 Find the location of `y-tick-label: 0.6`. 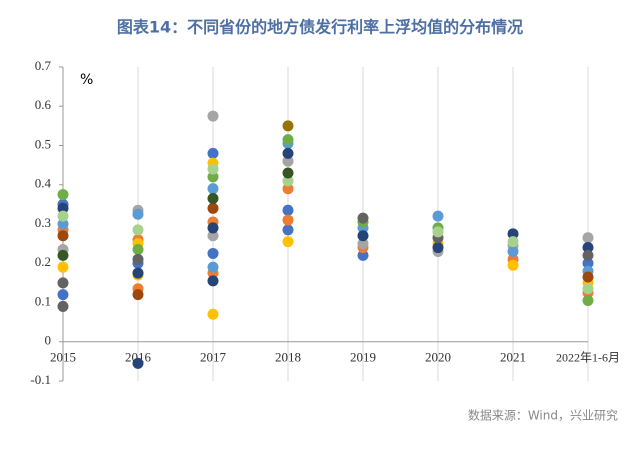

y-tick-label: 0.6 is located at coordinates (43, 104).